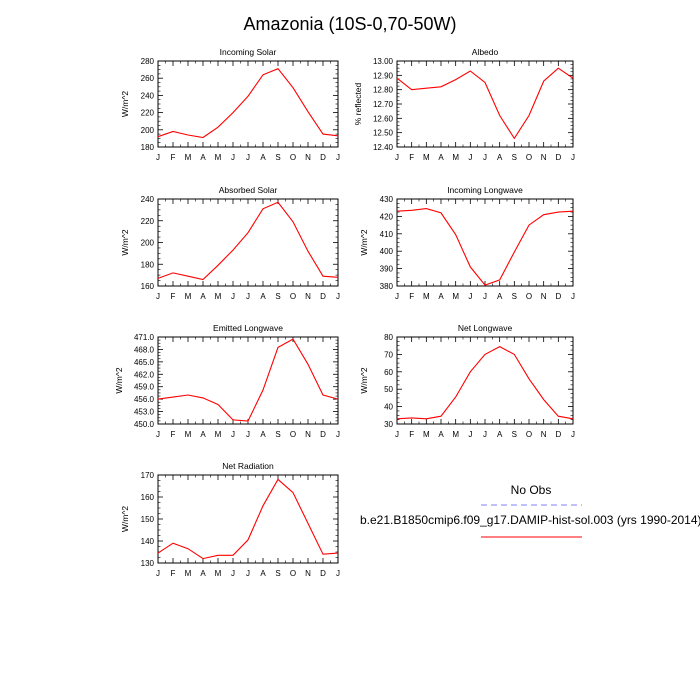  I want to click on incoming-longwave-ytick-label: 430, so click(387, 199).